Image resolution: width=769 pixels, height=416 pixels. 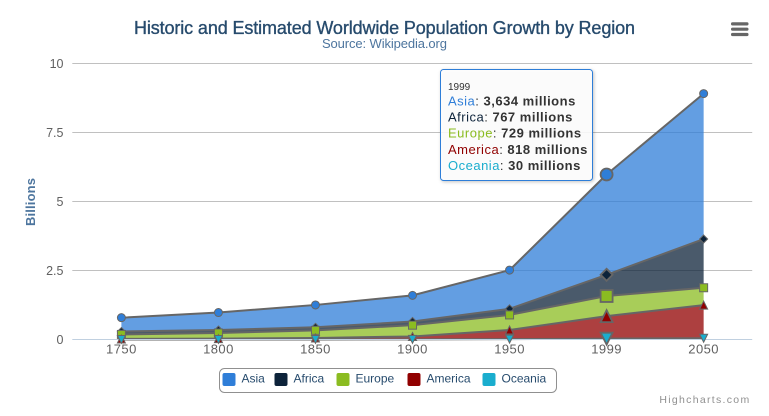 What do you see at coordinates (412, 349) in the screenshot?
I see `svg-text: 1900` at bounding box center [412, 349].